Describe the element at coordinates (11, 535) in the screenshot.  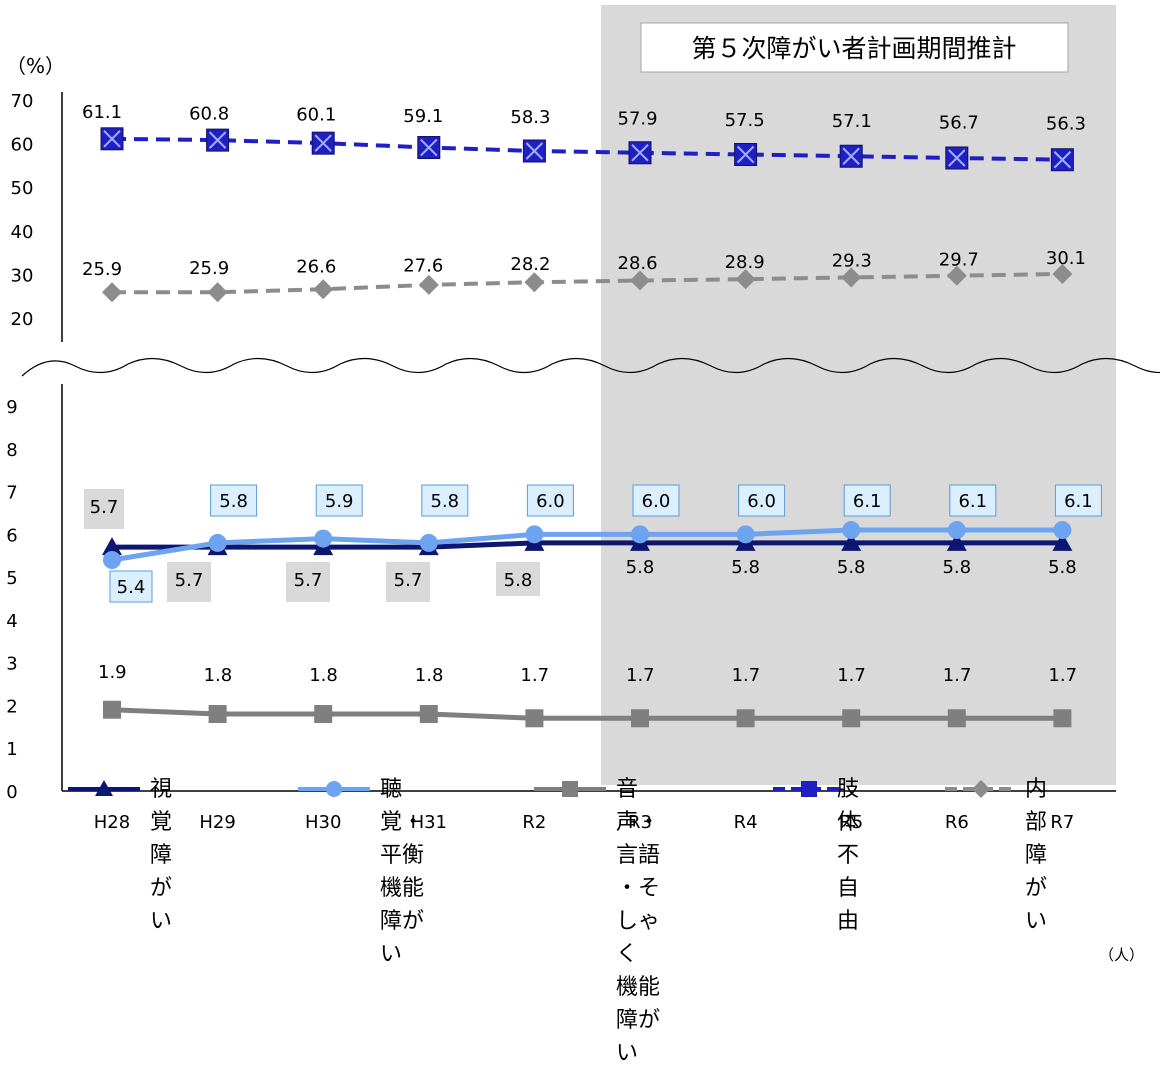
I see `y-tick-label-lower: 6` at that location.